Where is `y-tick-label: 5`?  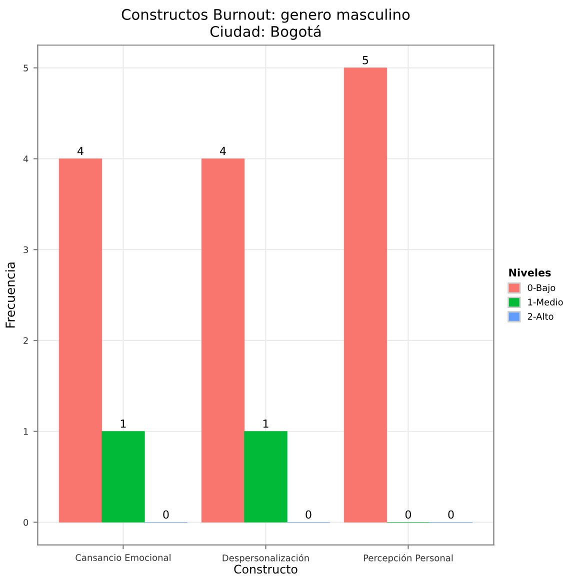 y-tick-label: 5 is located at coordinates (26, 68).